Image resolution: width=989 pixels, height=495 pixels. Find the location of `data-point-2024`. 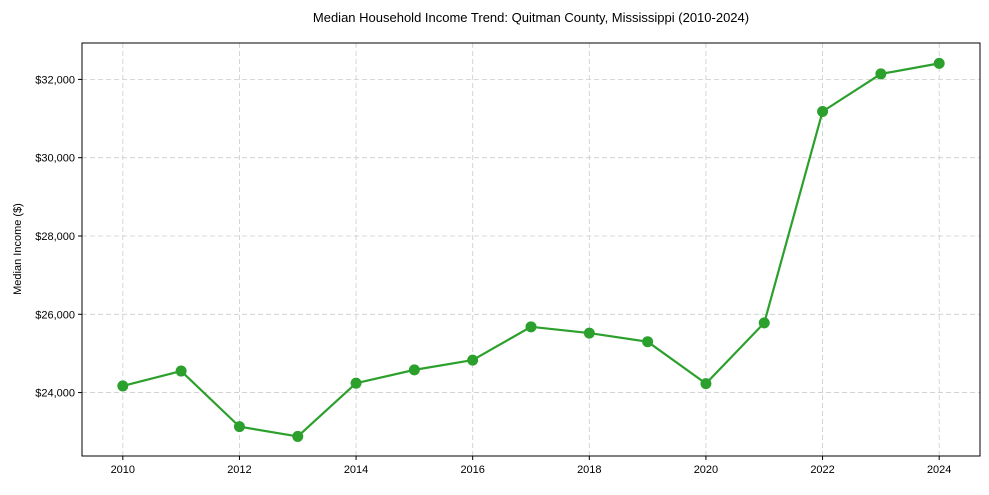

data-point-2024 is located at coordinates (939, 63).